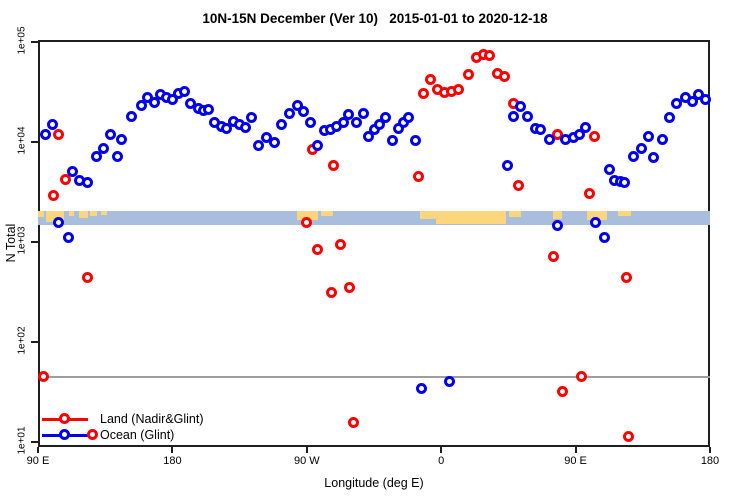 The width and height of the screenshot is (750, 500). Describe the element at coordinates (22, 40) in the screenshot. I see `y-tick-label: 1e+05` at that location.